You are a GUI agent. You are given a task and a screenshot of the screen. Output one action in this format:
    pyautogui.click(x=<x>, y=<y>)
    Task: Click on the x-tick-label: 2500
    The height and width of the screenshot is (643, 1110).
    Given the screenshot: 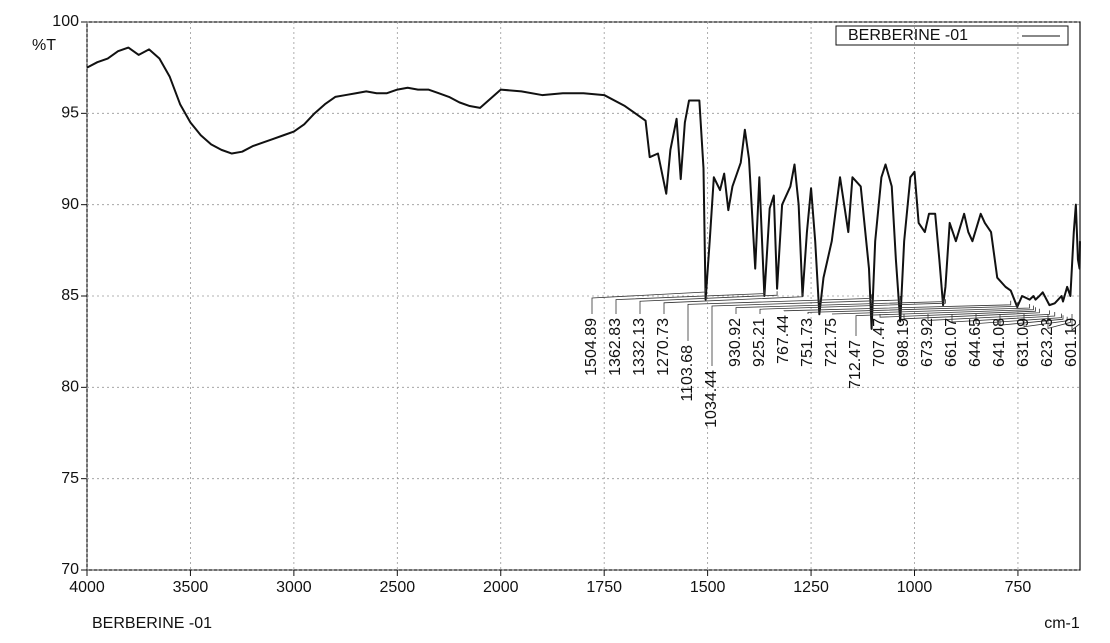 What is the action you would take?
    pyautogui.click(x=398, y=587)
    